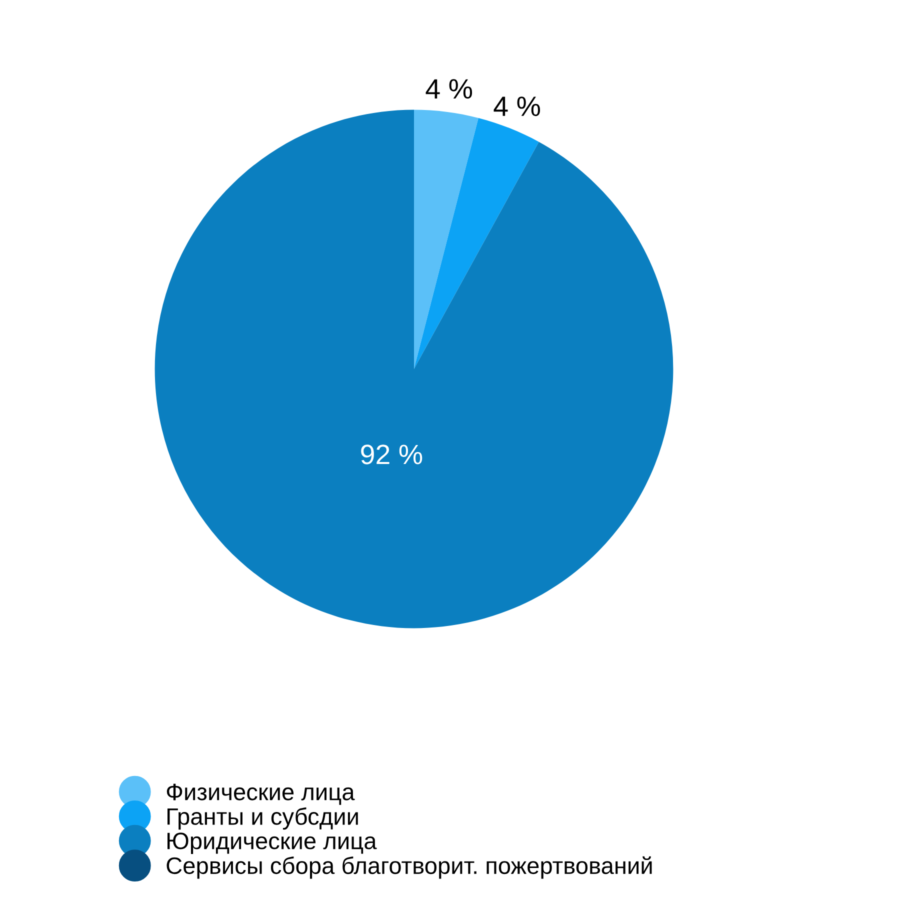  I want to click on legend-label: Юридические лица, so click(272, 843).